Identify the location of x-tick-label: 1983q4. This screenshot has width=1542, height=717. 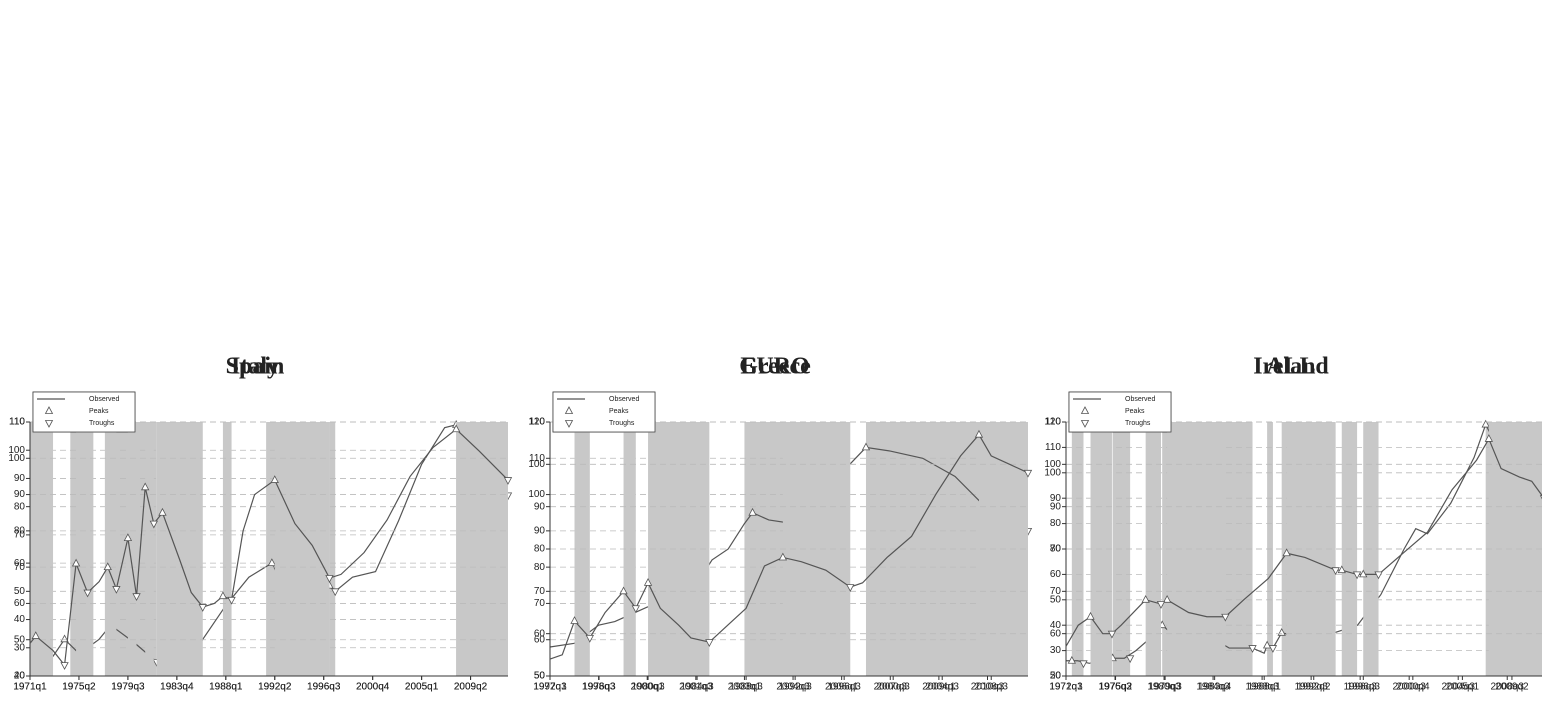
(177, 687).